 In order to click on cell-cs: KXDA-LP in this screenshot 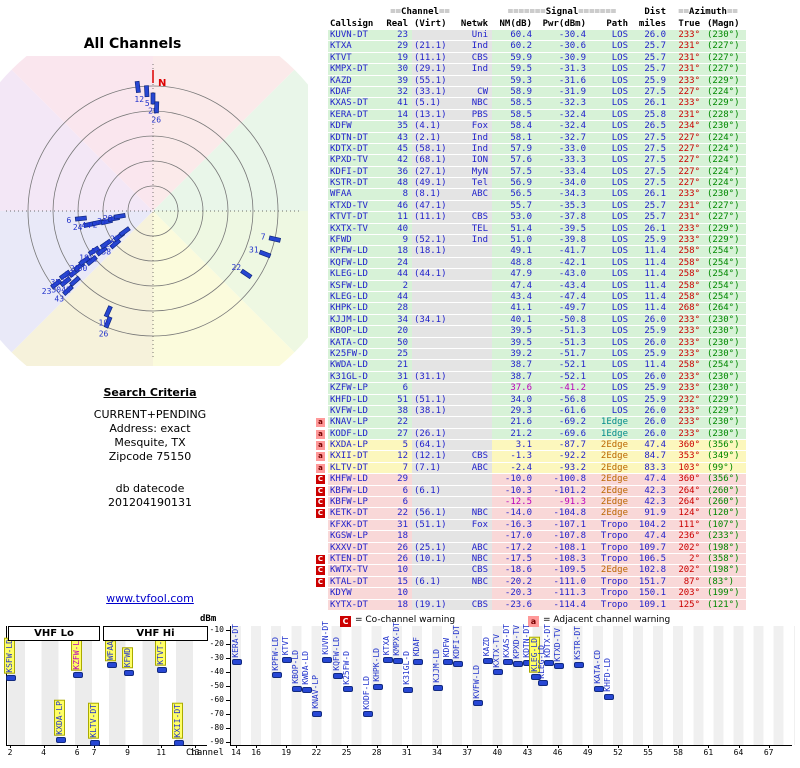, I will do `click(357, 446)`.